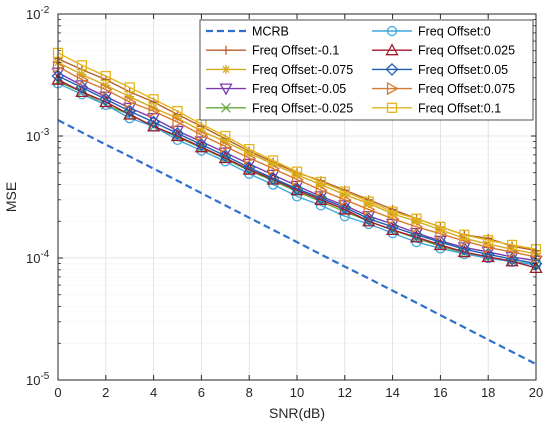 The width and height of the screenshot is (550, 441). What do you see at coordinates (297, 413) in the screenshot?
I see `x-axis-label: SNR(dB)` at bounding box center [297, 413].